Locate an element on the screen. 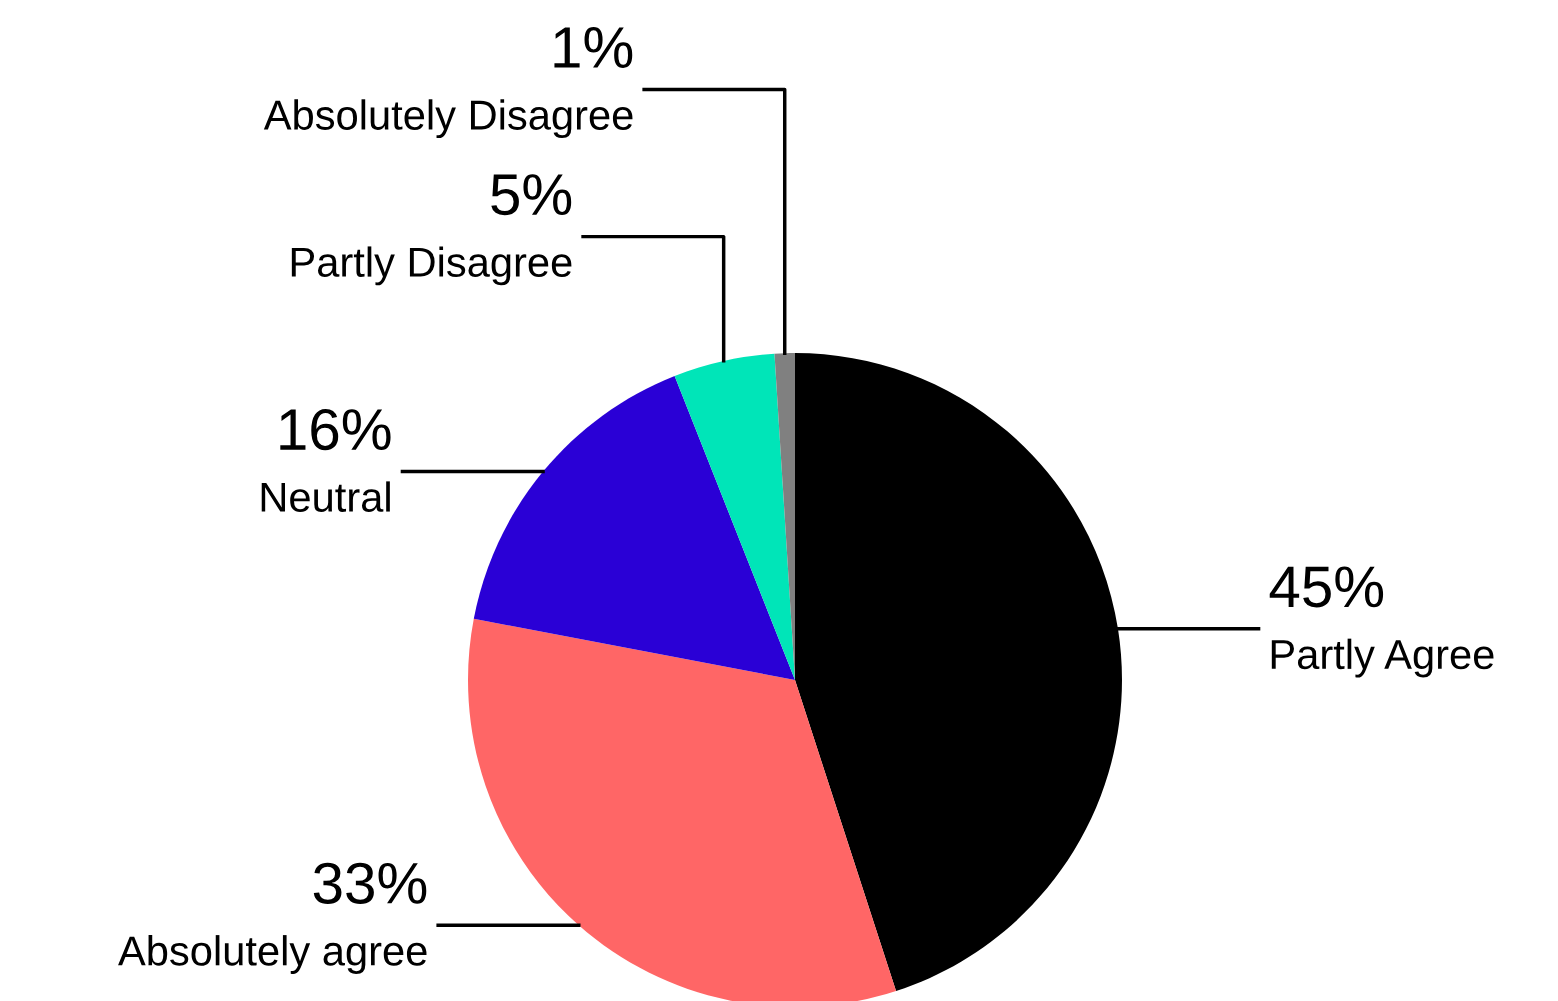 This screenshot has width=1558, height=1001. data-label: 5% is located at coordinates (531, 195).